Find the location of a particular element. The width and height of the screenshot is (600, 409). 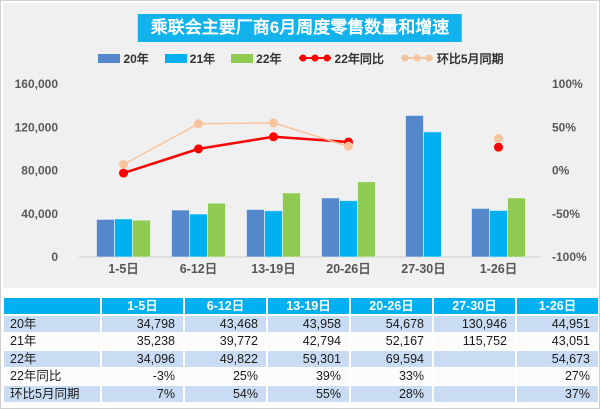

bar-20年-27-30日 is located at coordinates (414, 186).